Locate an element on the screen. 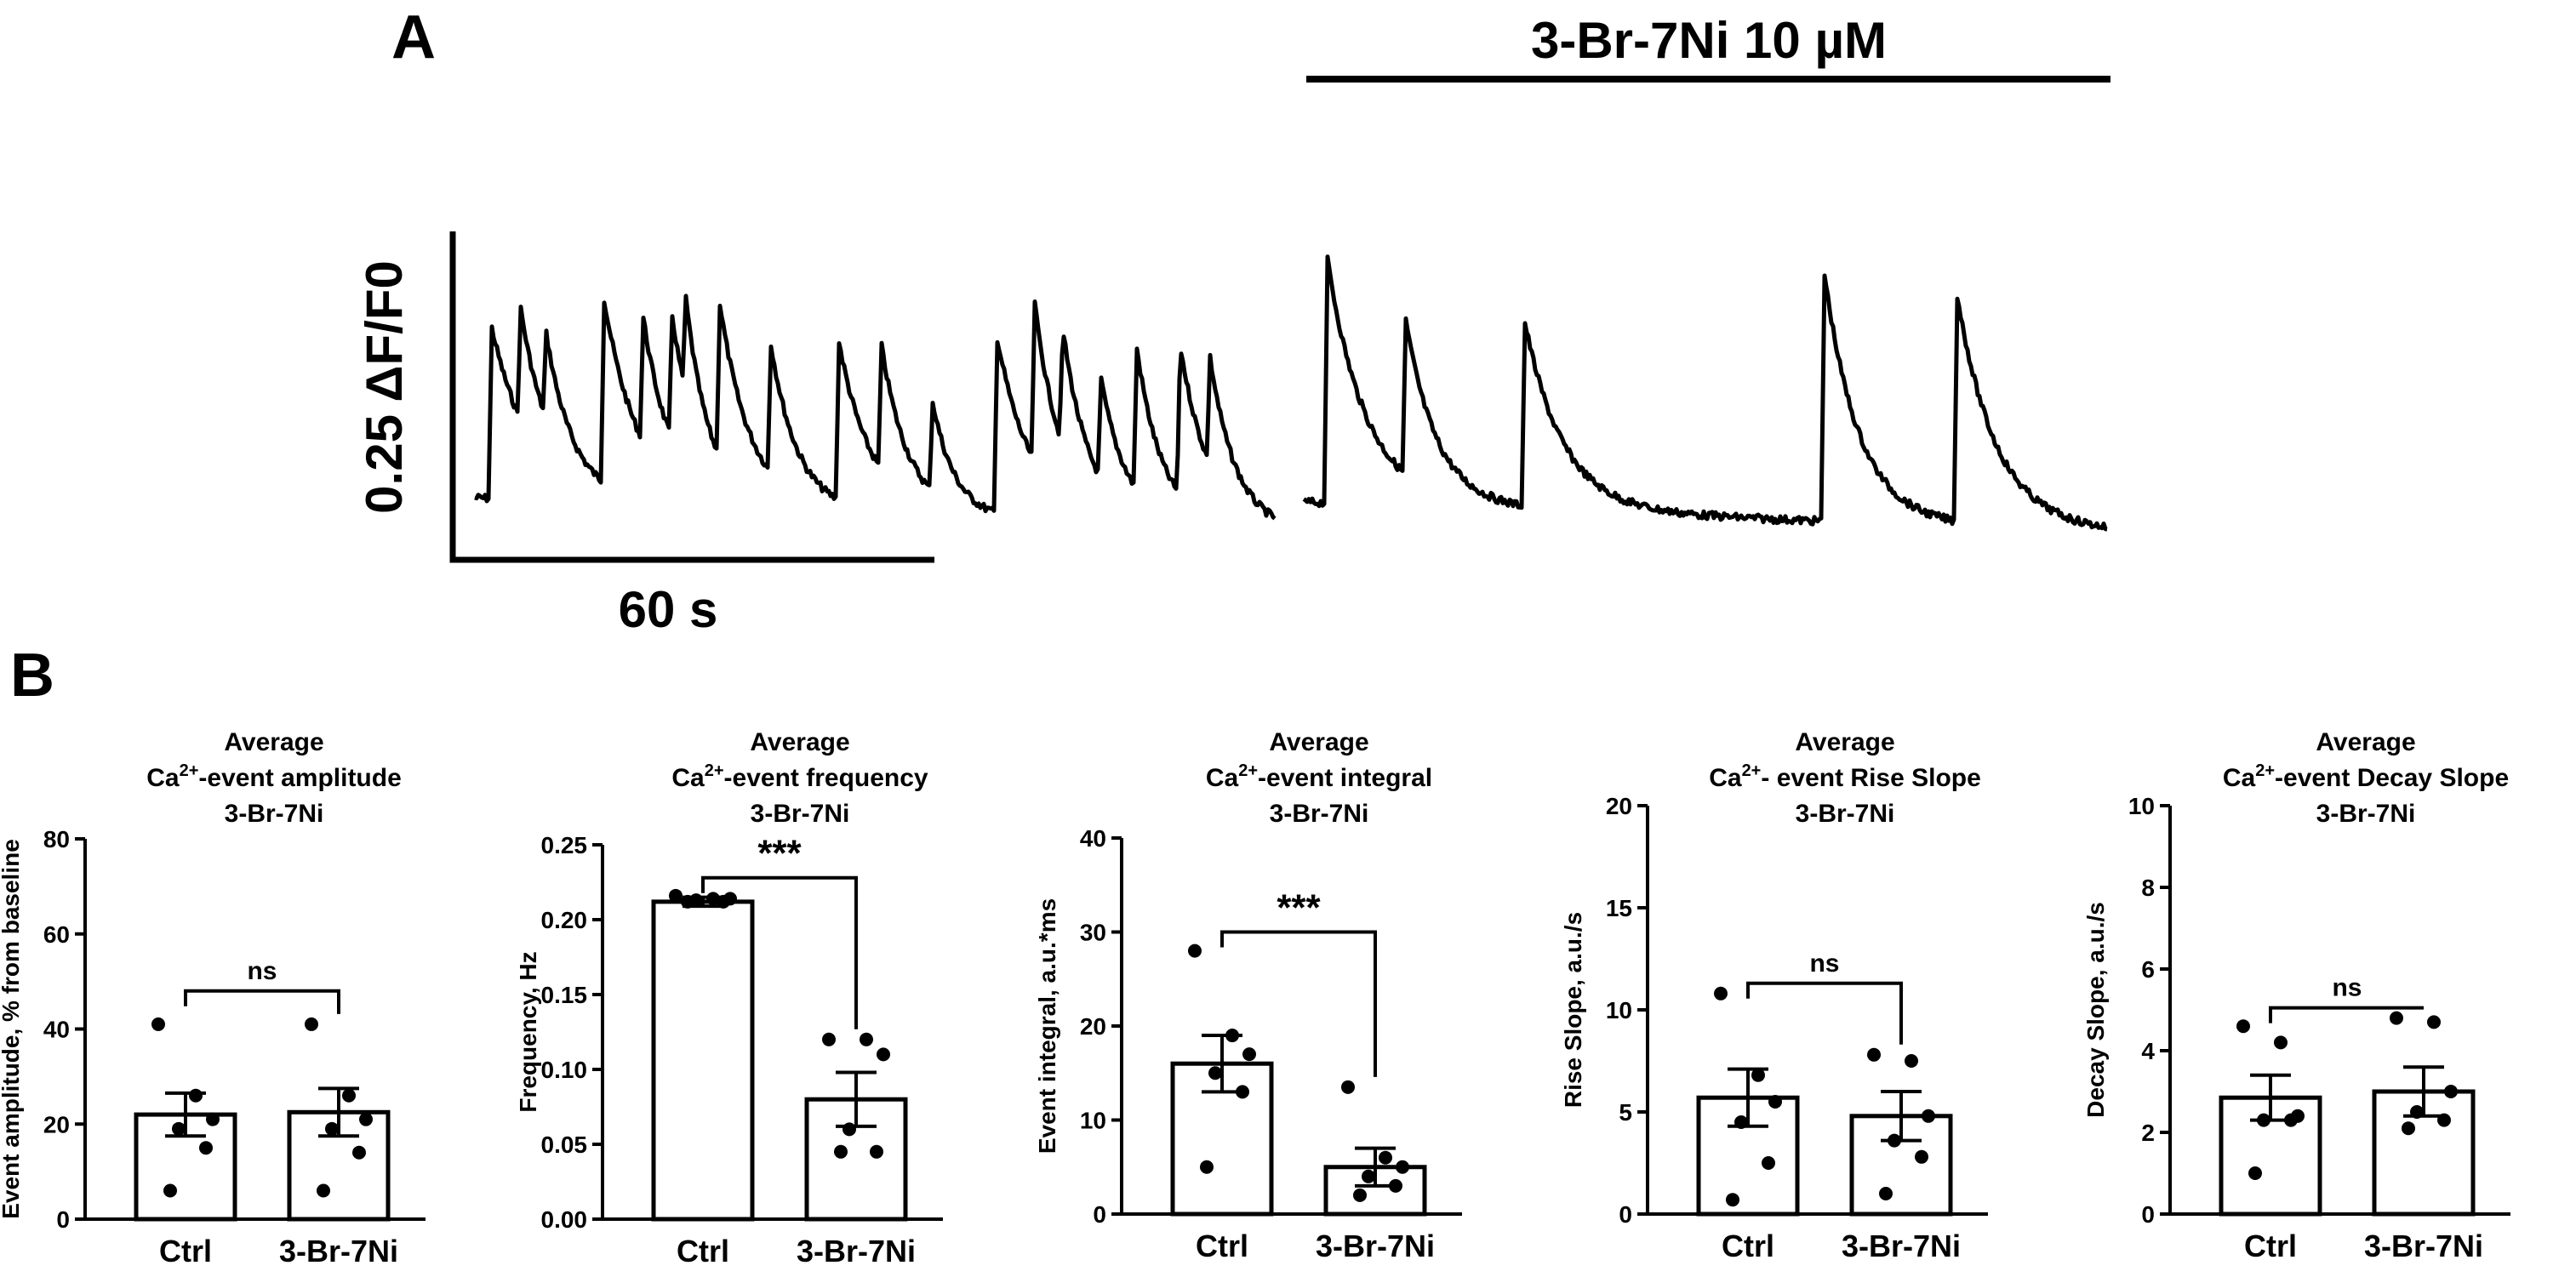 Image resolution: width=2576 pixels, height=1277 pixels. y-tick-label: 0.00 is located at coordinates (564, 1220).